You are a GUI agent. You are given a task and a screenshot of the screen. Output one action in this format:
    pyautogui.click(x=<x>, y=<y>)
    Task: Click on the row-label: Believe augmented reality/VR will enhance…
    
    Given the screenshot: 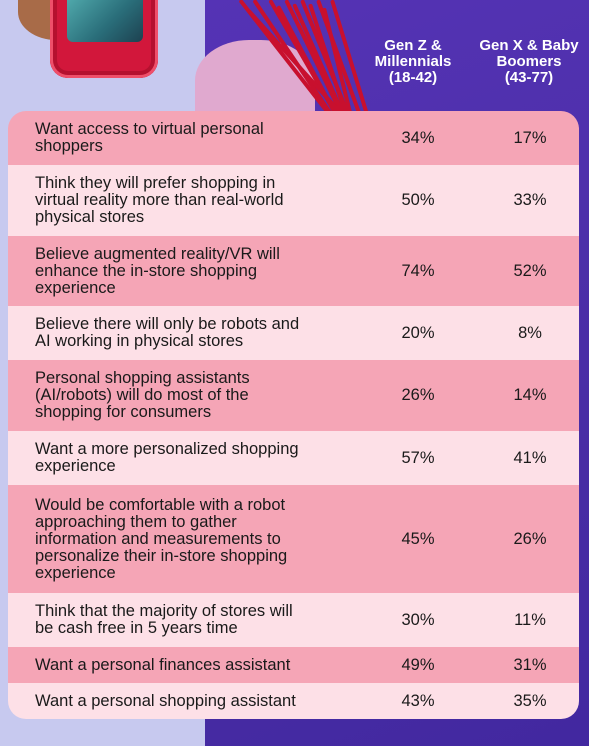 What is the action you would take?
    pyautogui.click(x=191, y=270)
    